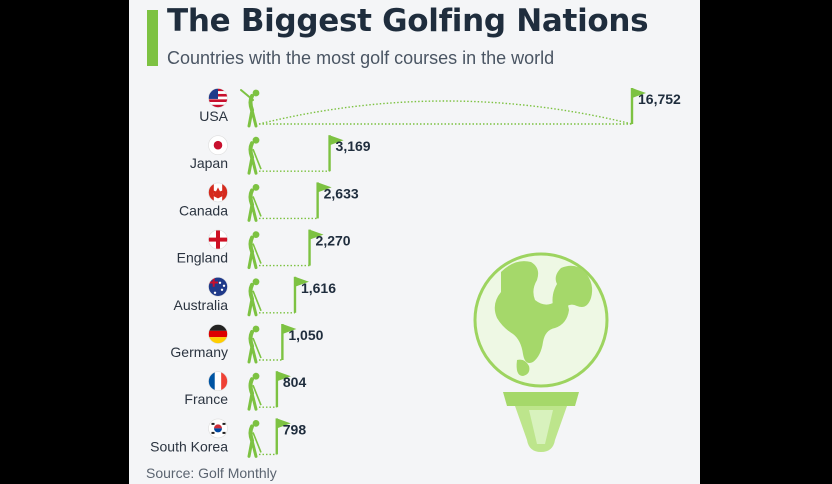  I want to click on category-label: Australia, so click(201, 305).